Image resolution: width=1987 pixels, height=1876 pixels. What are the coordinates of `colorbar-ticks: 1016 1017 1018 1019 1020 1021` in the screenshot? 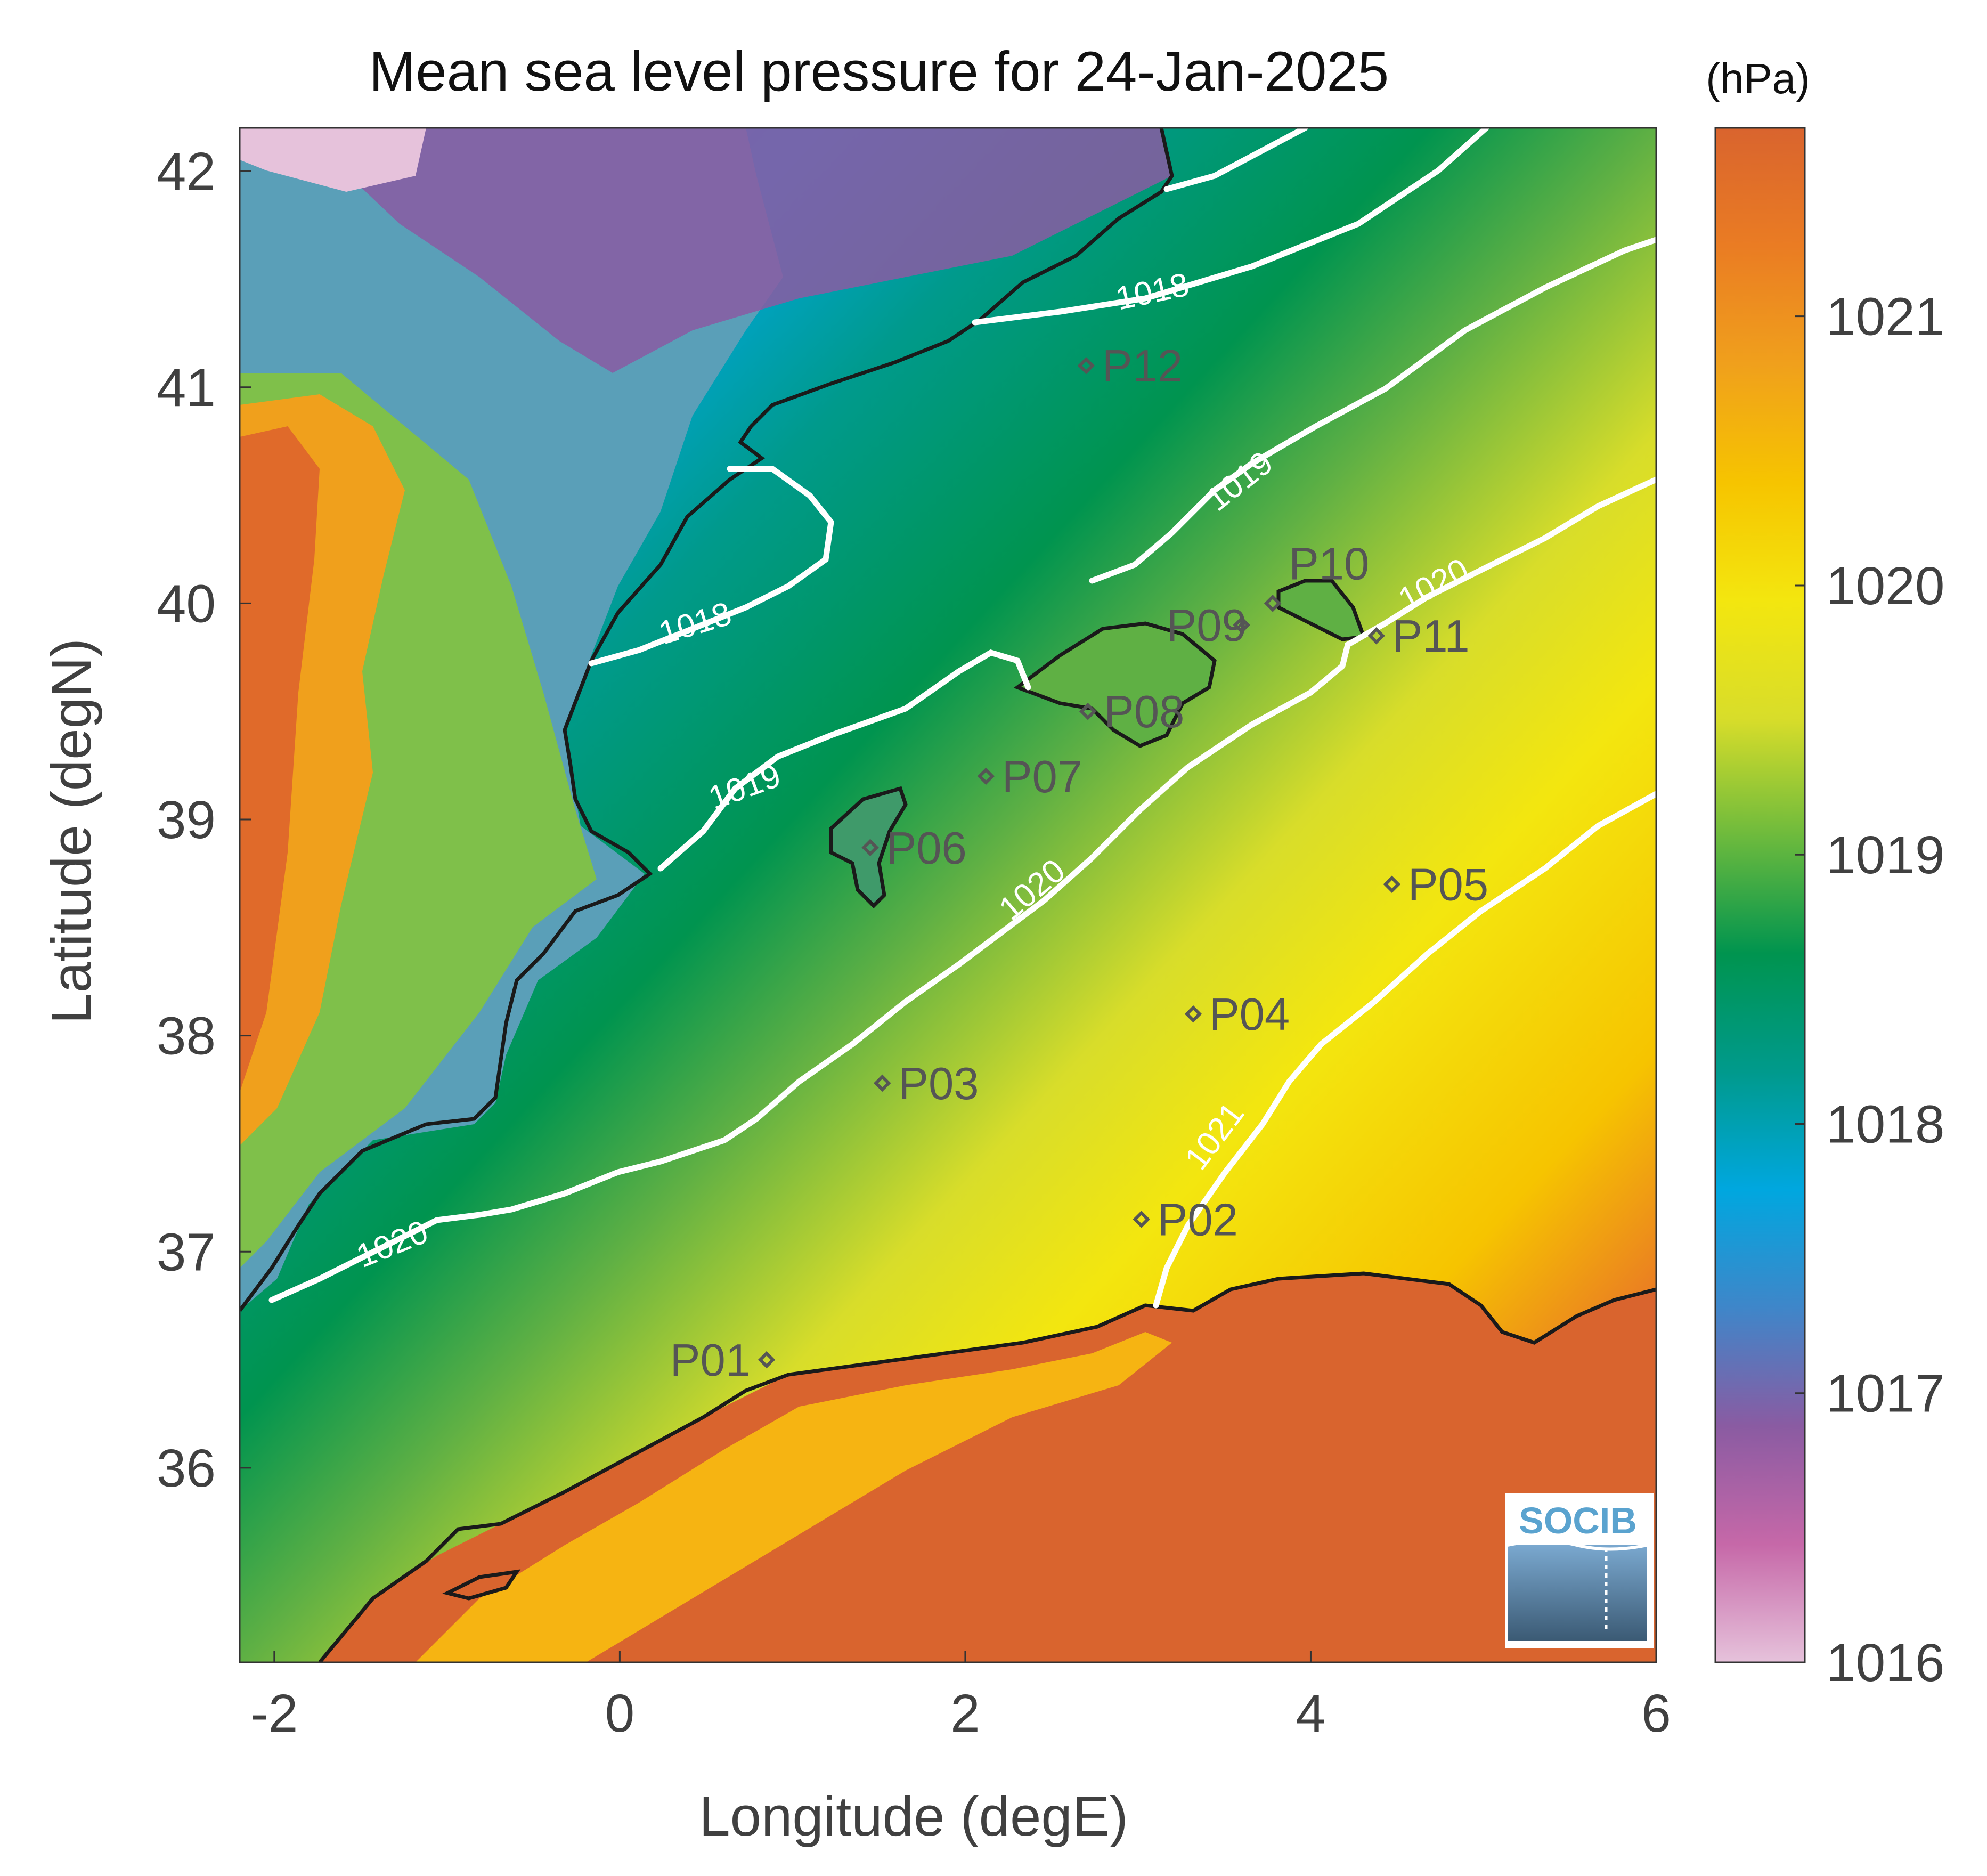 It's located at (1870, 990).